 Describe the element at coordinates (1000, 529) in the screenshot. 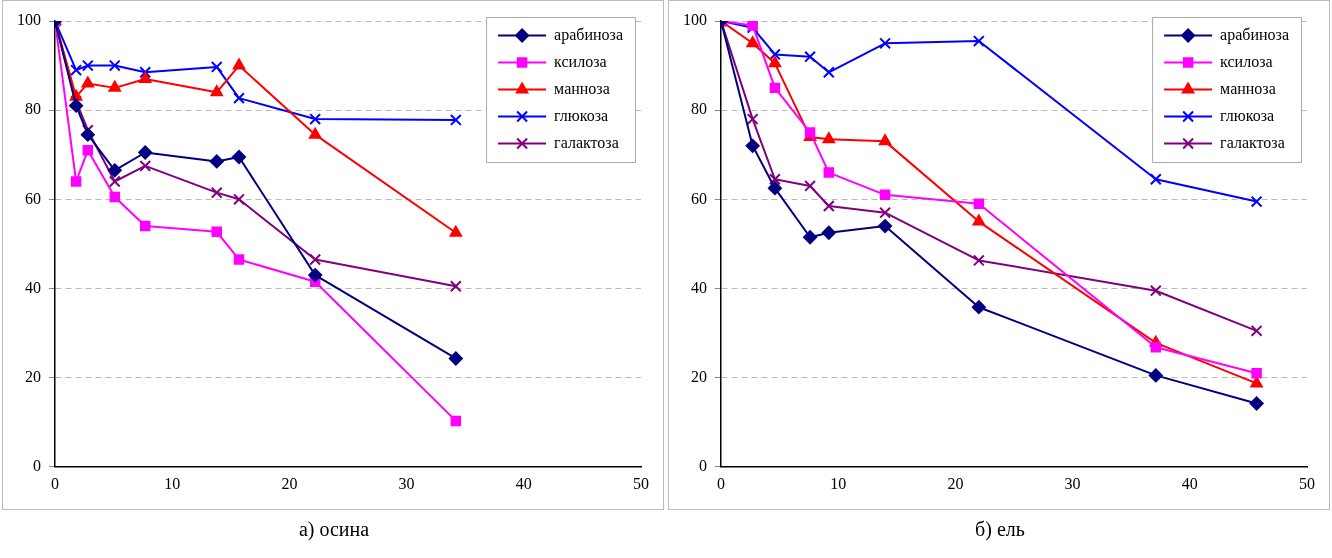

I see `text: б) ель` at that location.